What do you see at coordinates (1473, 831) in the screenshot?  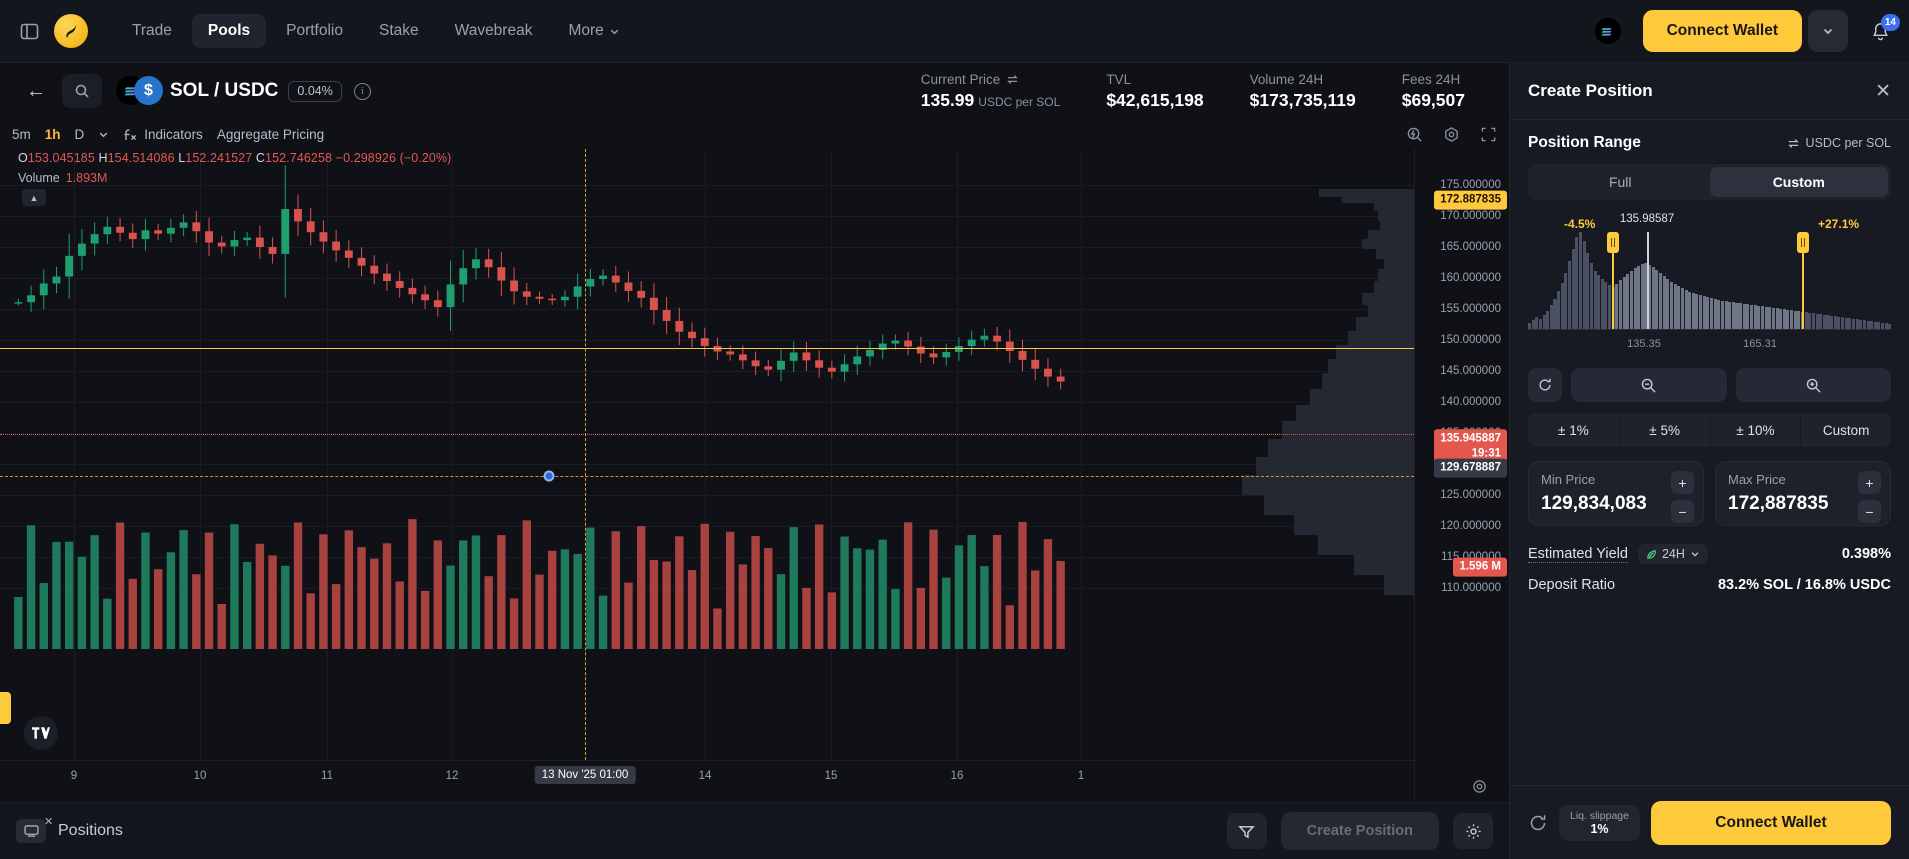 I see `settings-gear-icon` at bounding box center [1473, 831].